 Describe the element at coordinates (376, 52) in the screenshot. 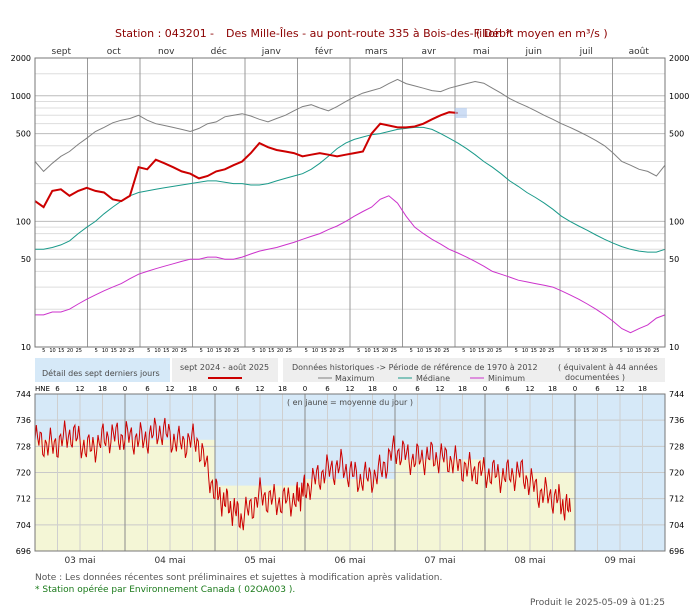

I see `month-label: mars` at that location.